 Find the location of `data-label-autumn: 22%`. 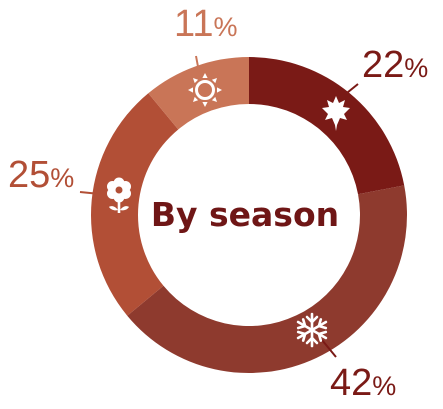

data-label-autumn: 22% is located at coordinates (395, 65).